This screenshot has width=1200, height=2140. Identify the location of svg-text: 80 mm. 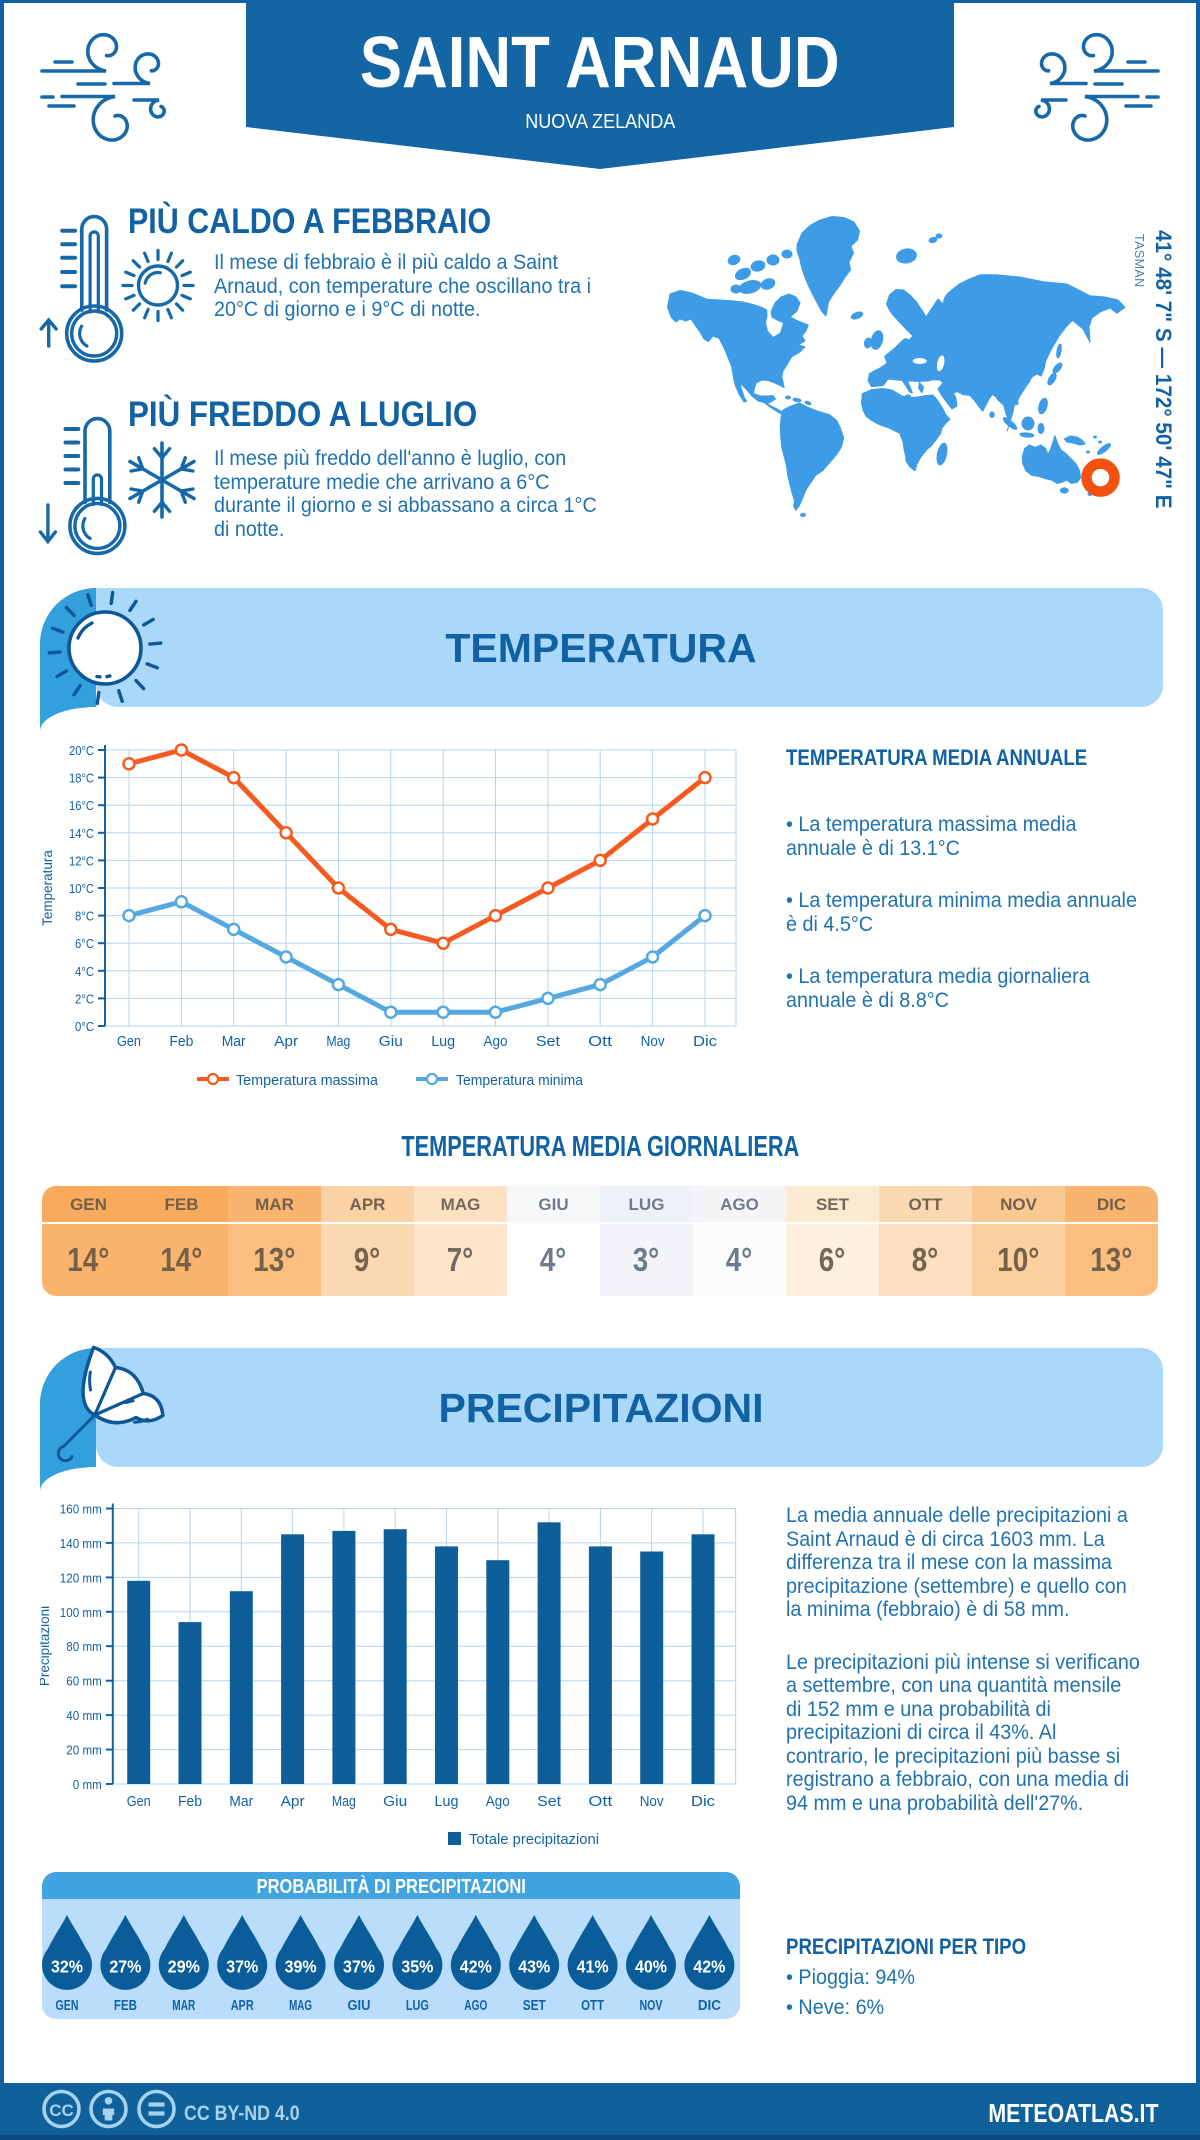
(84, 1646).